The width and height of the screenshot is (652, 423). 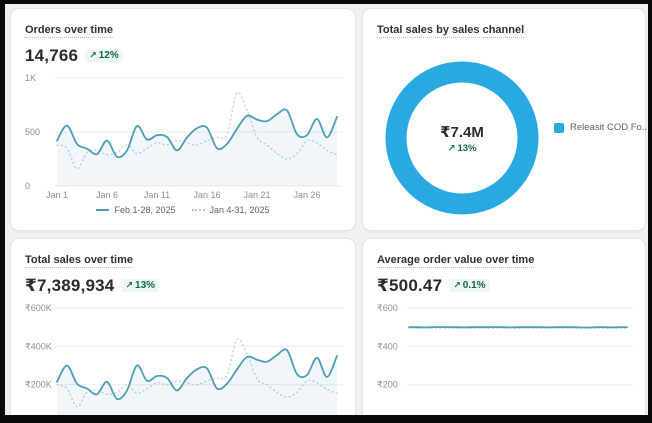 What do you see at coordinates (32, 132) in the screenshot?
I see `svg-text: 500` at bounding box center [32, 132].